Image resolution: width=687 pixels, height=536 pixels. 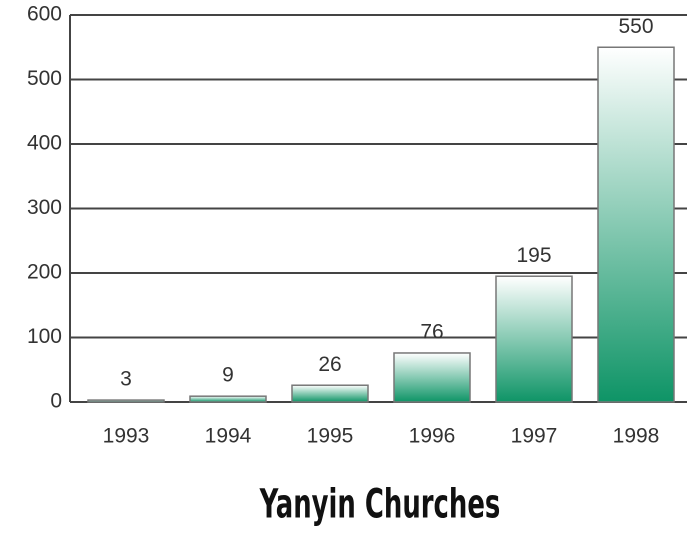 What do you see at coordinates (380, 505) in the screenshot?
I see `chart-title: Yanyin Churches` at bounding box center [380, 505].